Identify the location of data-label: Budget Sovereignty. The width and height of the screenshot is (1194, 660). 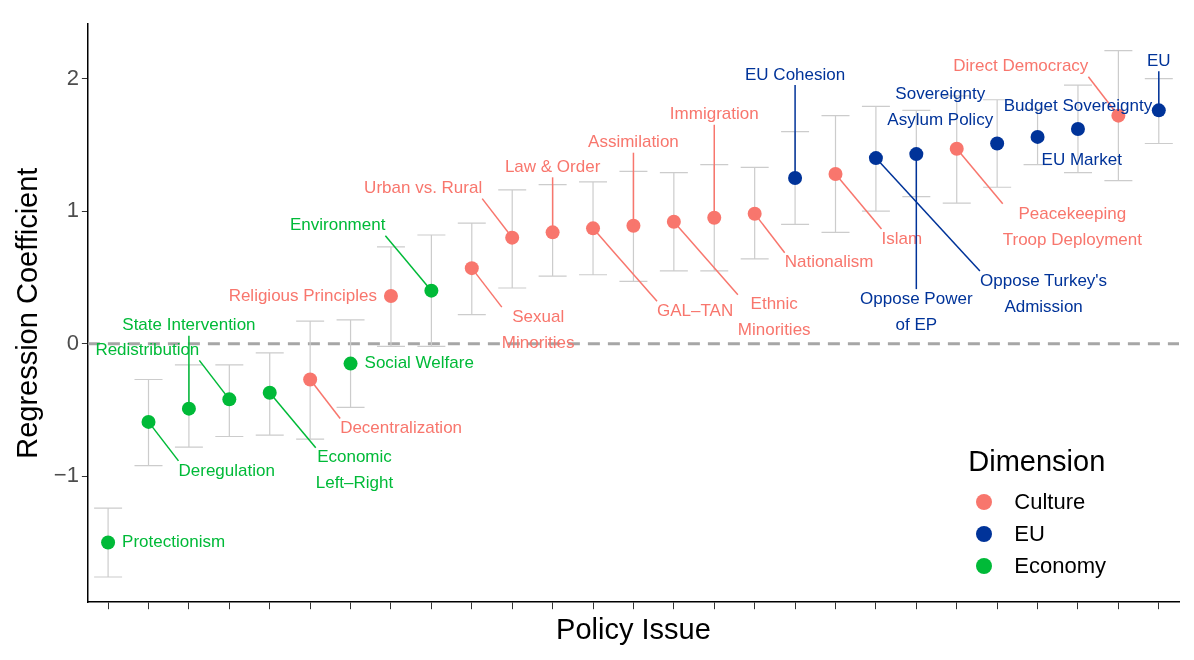
(1078, 105).